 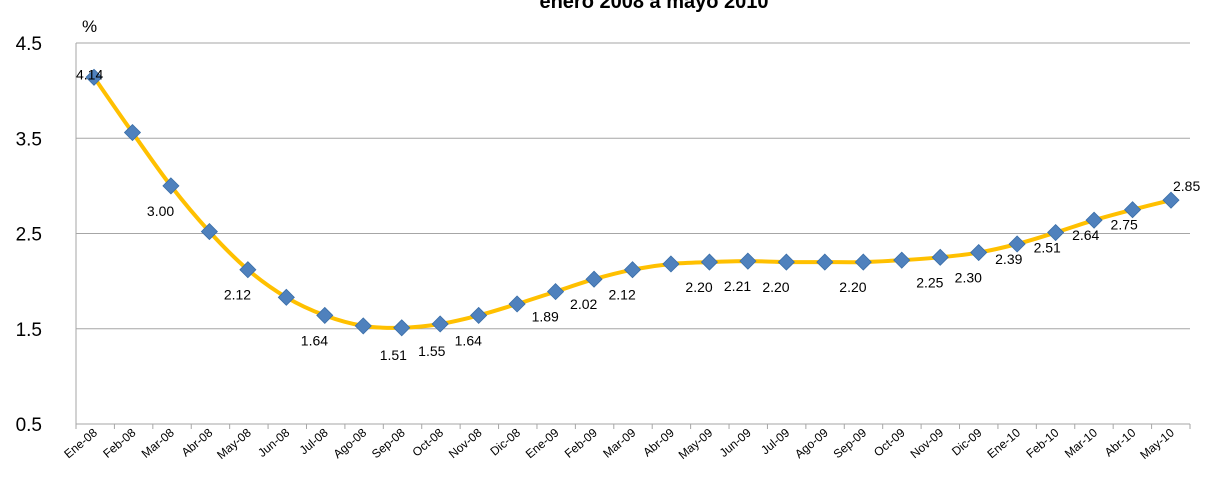 What do you see at coordinates (735, 442) in the screenshot?
I see `x-tick-label: Jun-09` at bounding box center [735, 442].